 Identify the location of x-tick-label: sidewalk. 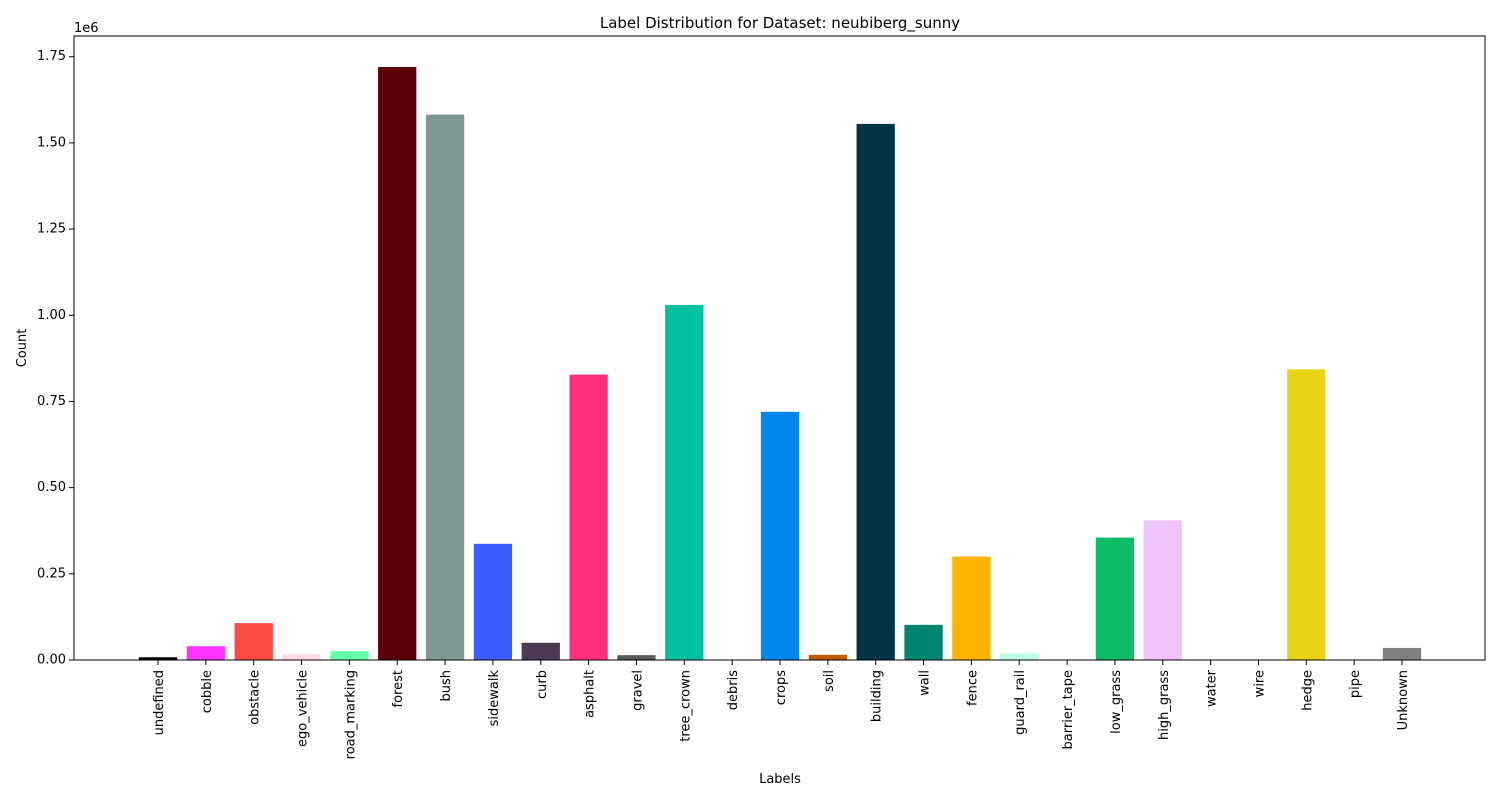
(494, 698).